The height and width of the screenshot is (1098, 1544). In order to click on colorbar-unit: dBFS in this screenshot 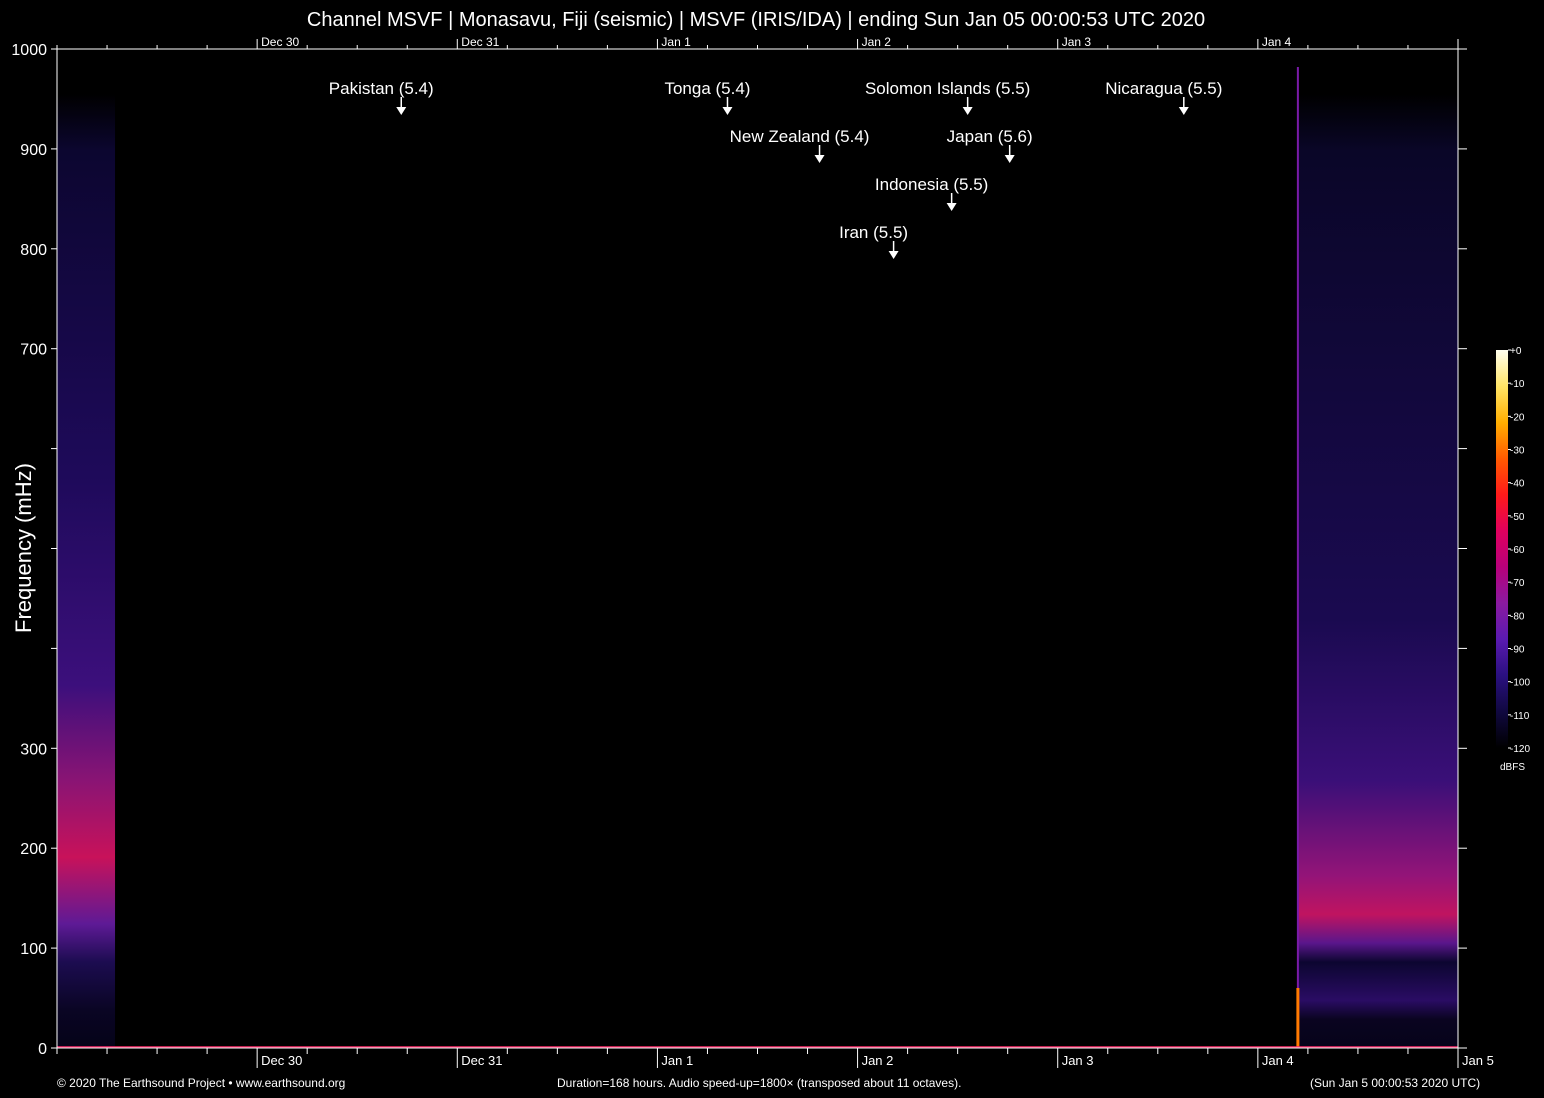, I will do `click(1513, 767)`.